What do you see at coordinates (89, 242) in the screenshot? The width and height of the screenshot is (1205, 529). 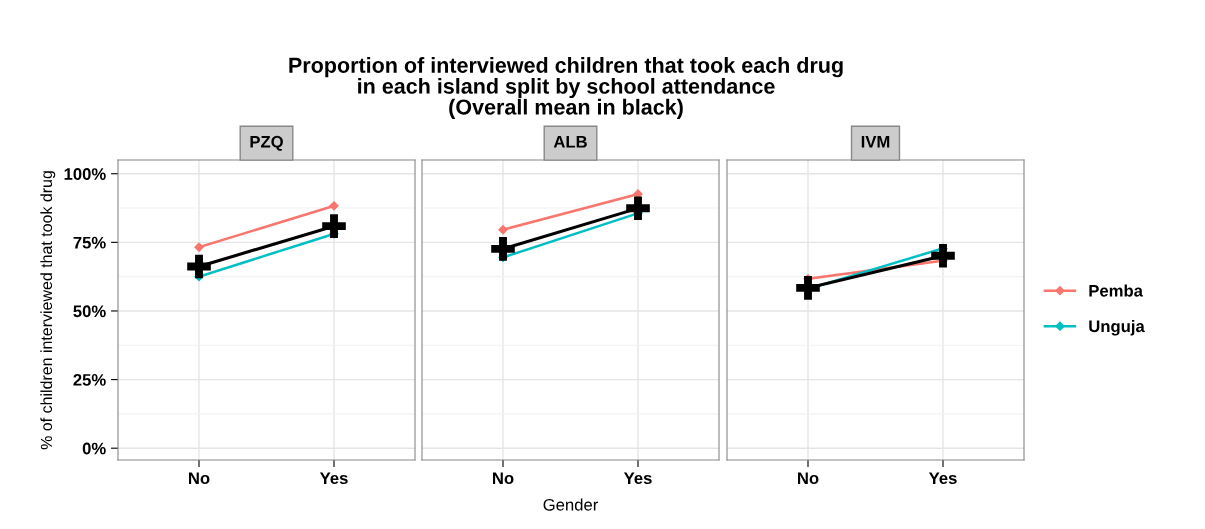 I see `y-tick-label: 75%` at bounding box center [89, 242].